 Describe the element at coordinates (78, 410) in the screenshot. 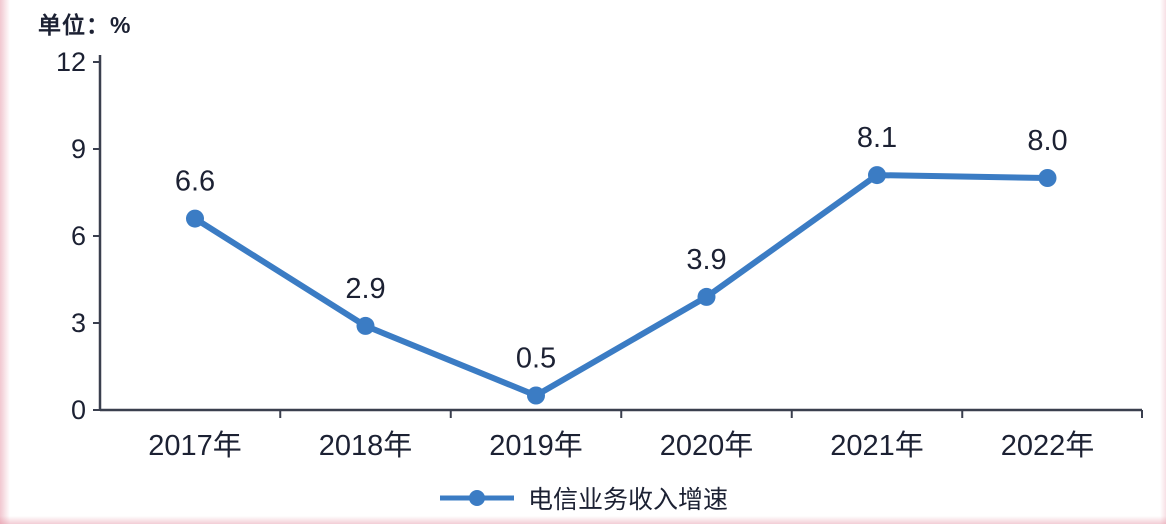

I see `y-axis-tick-label: 0` at that location.